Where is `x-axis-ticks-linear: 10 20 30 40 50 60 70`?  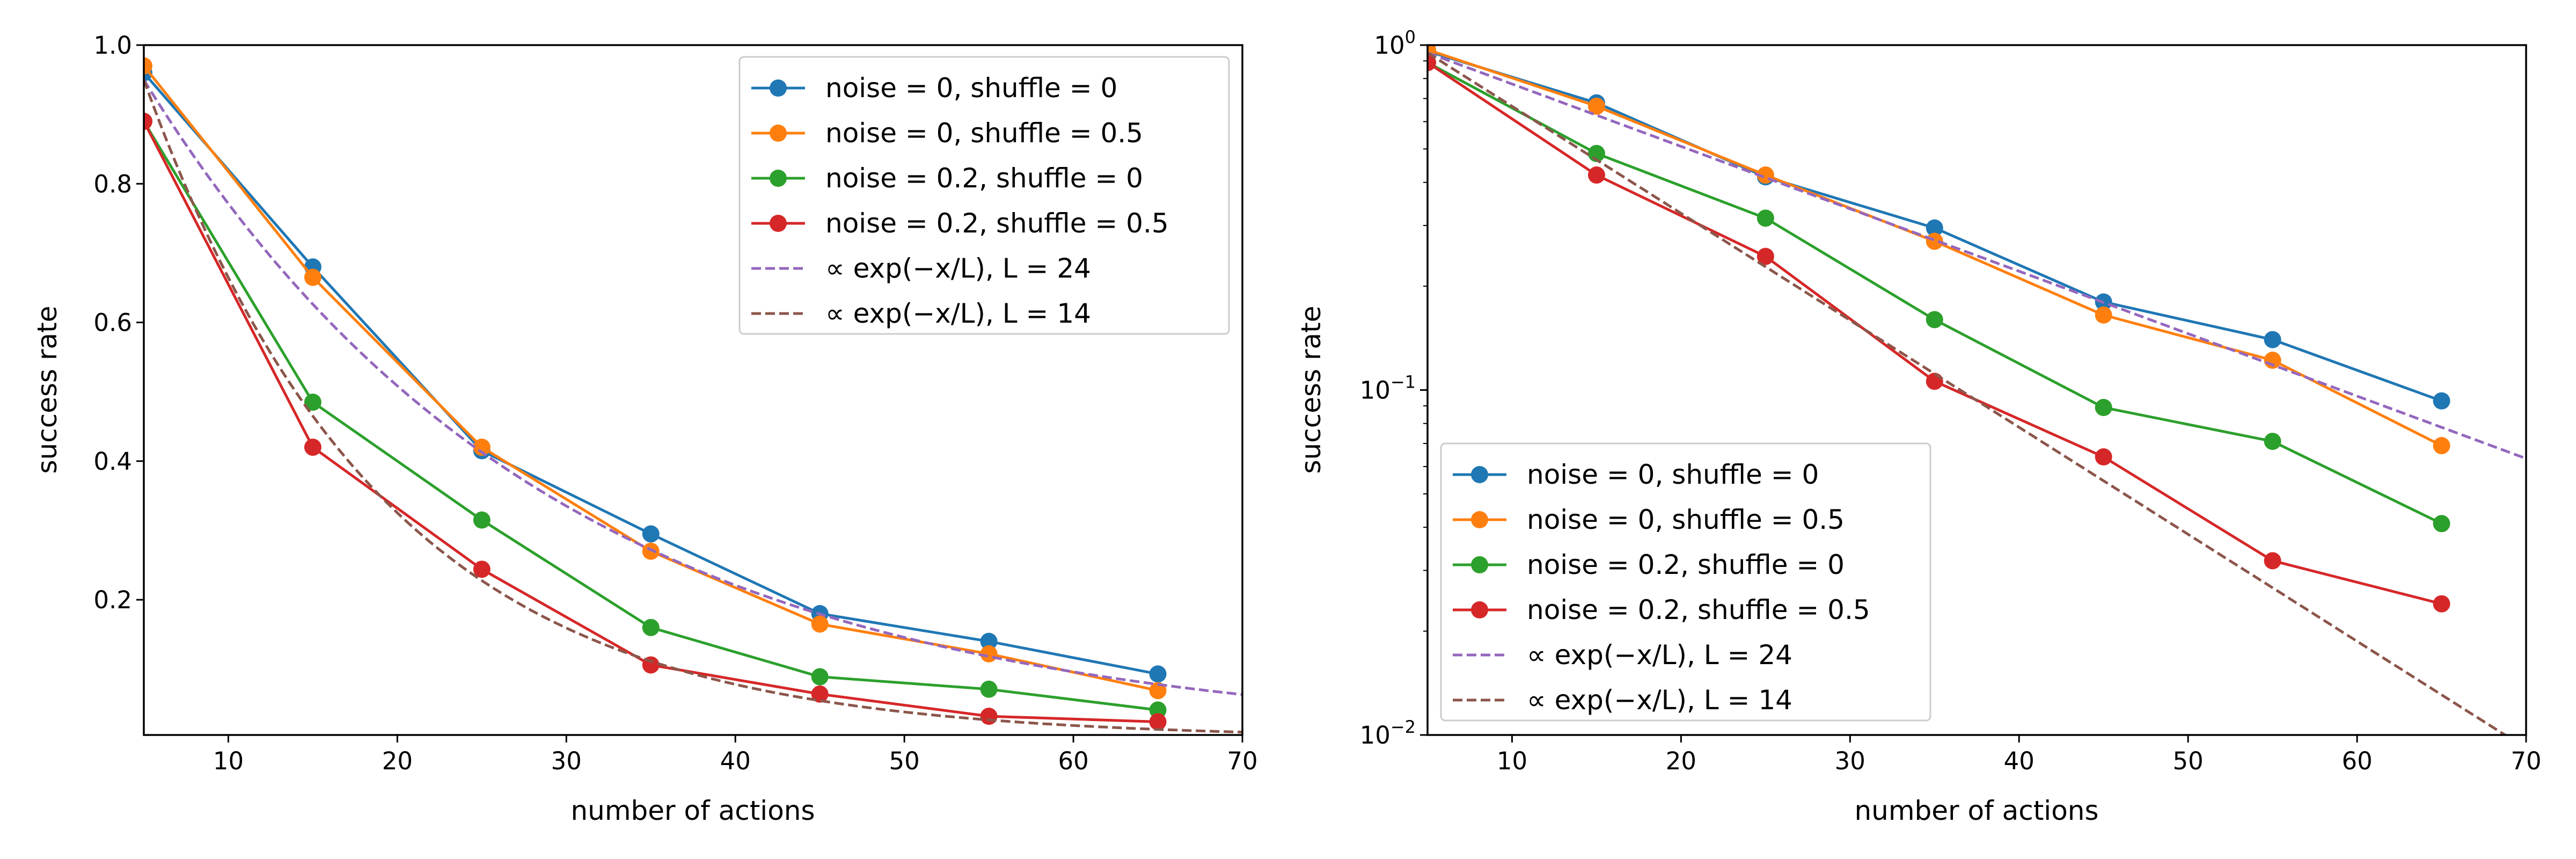
x-axis-ticks-linear: 10 20 30 40 50 60 70 is located at coordinates (735, 755).